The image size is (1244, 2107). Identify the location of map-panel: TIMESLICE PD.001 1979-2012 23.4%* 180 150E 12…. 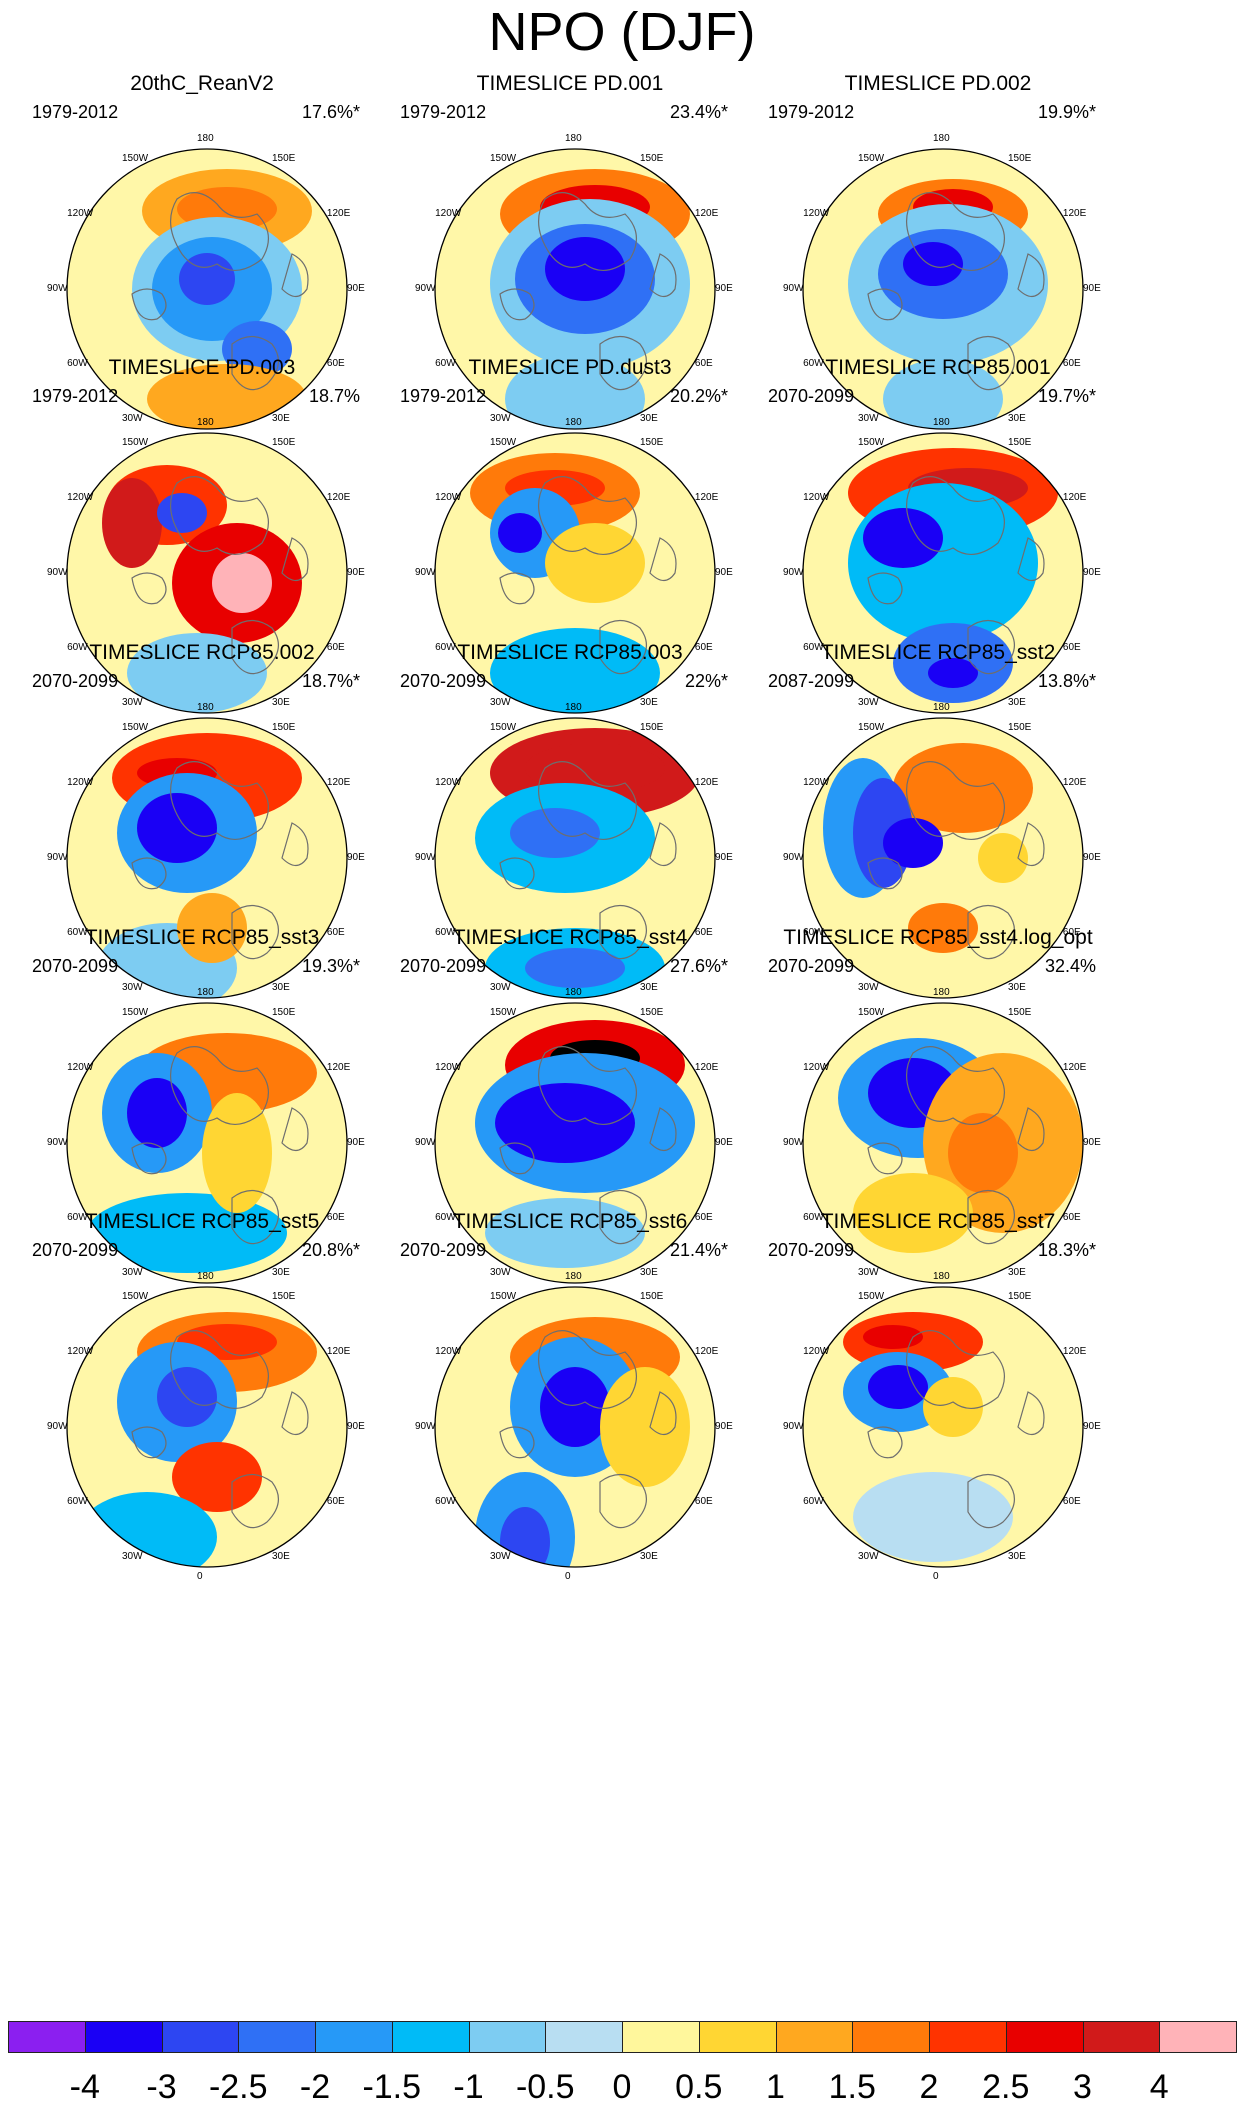
(570, 258).